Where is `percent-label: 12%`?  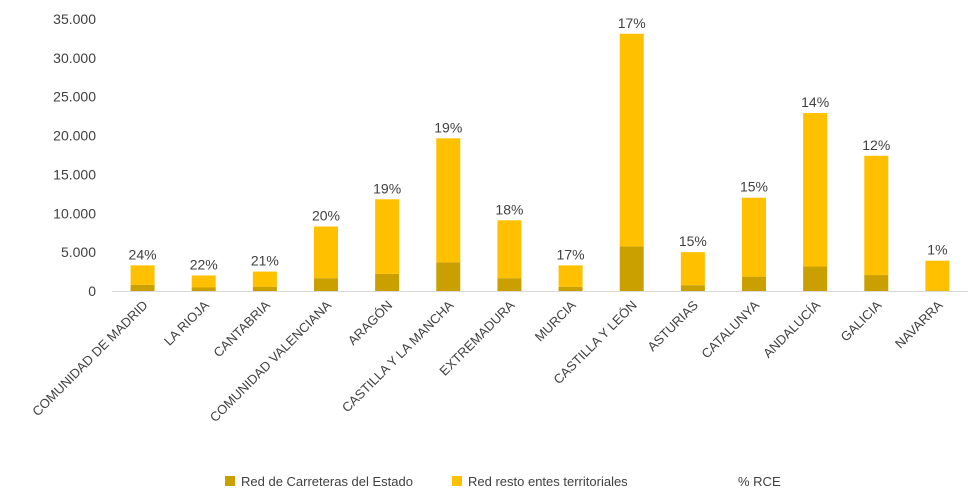
percent-label: 12% is located at coordinates (876, 145).